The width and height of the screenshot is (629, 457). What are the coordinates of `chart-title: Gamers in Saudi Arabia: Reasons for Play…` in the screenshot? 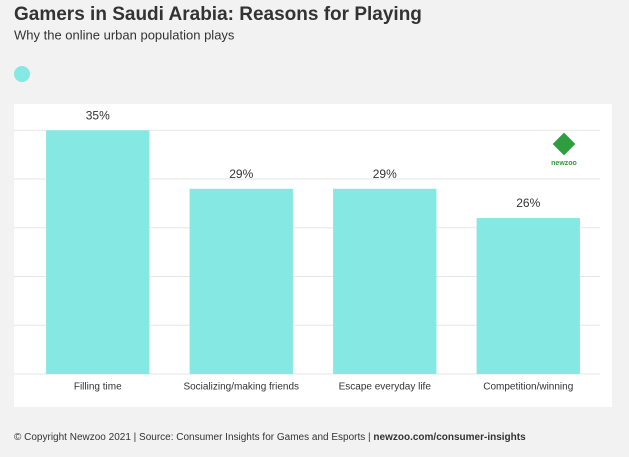 It's located at (218, 14).